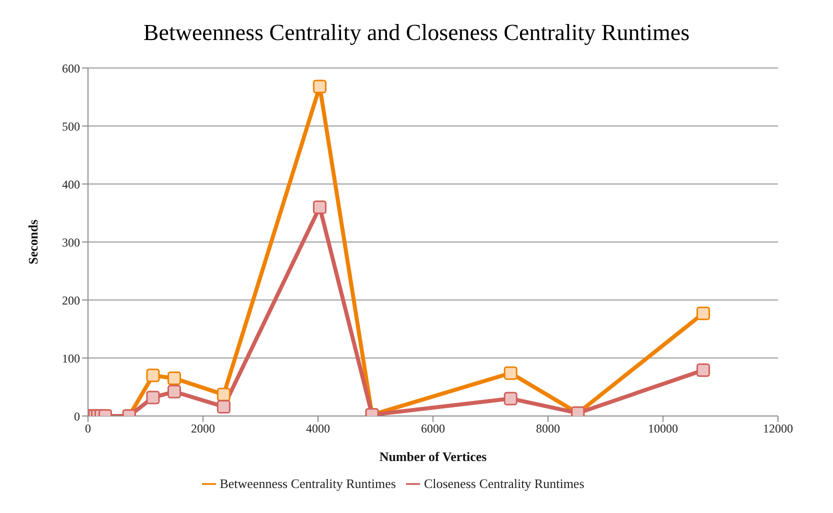  Describe the element at coordinates (663, 429) in the screenshot. I see `x-tick-label: 10000` at that location.